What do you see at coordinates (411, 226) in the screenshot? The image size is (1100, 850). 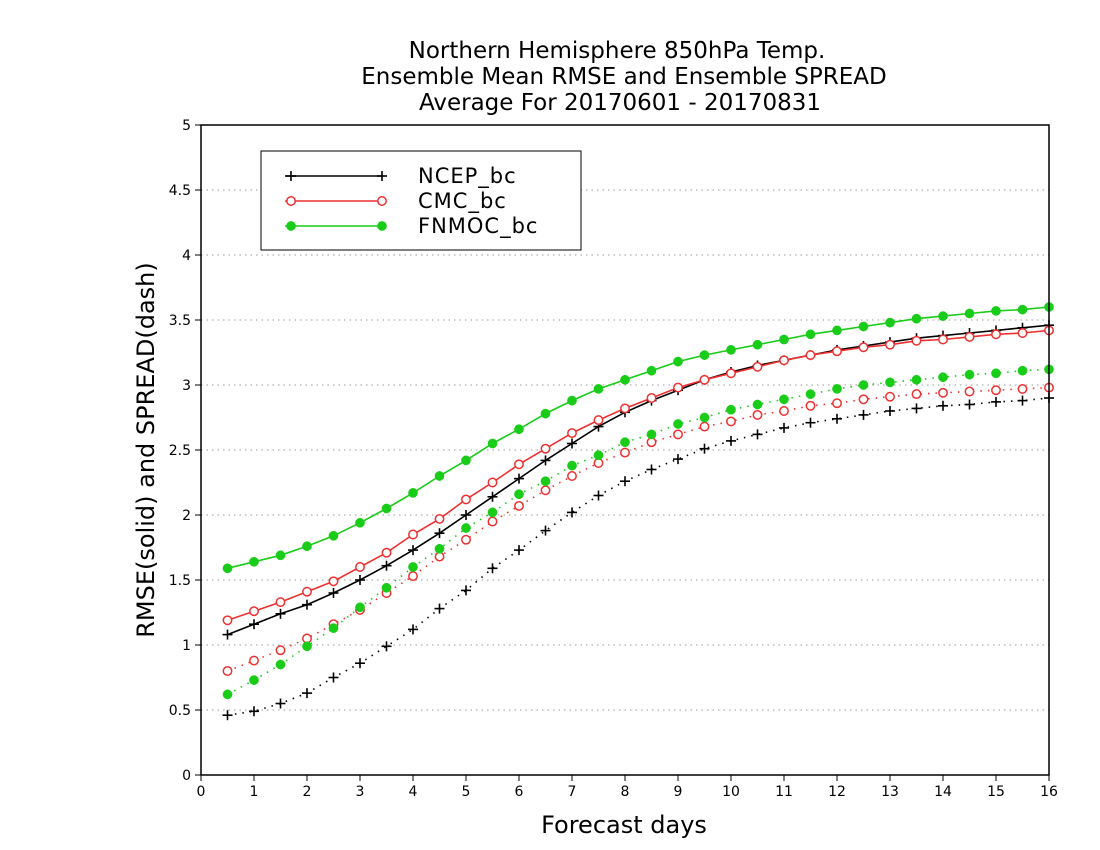 I see `legend-item-fnmoc-bc: FNMOC_bc` at bounding box center [411, 226].